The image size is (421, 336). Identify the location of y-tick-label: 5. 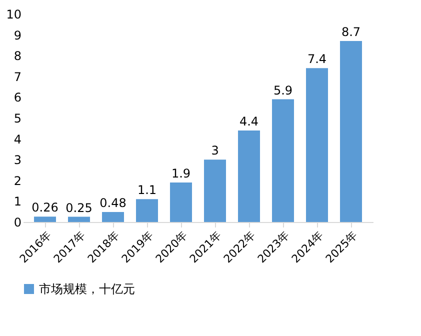
(18, 119).